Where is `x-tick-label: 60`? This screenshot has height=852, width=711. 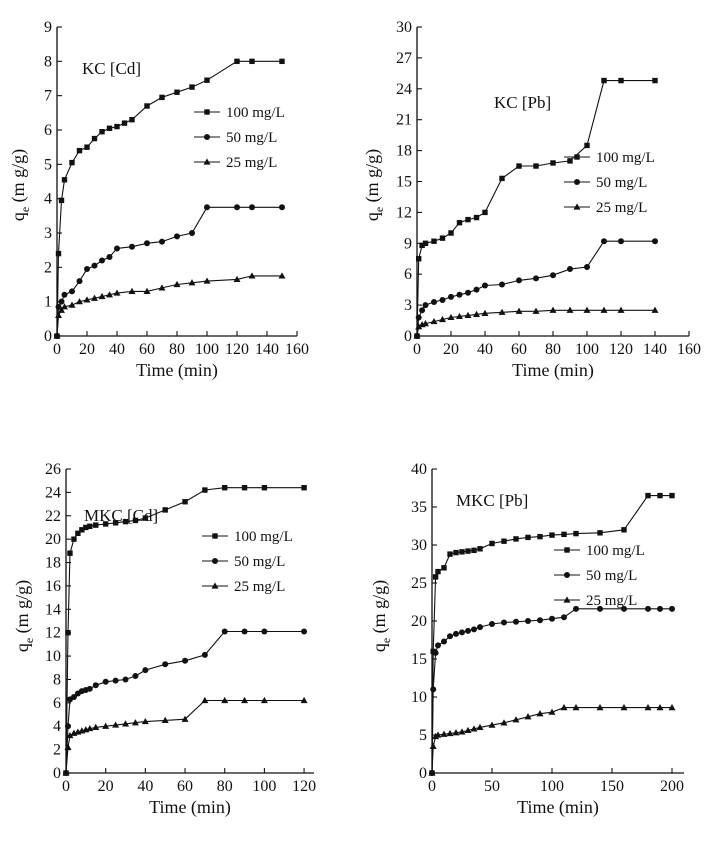 x-tick-label: 60 is located at coordinates (185, 786).